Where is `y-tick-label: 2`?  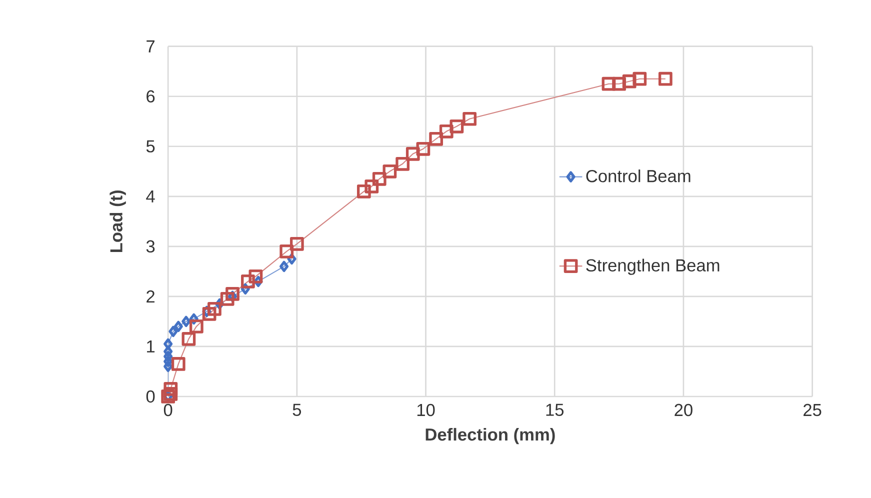 y-tick-label: 2 is located at coordinates (150, 296).